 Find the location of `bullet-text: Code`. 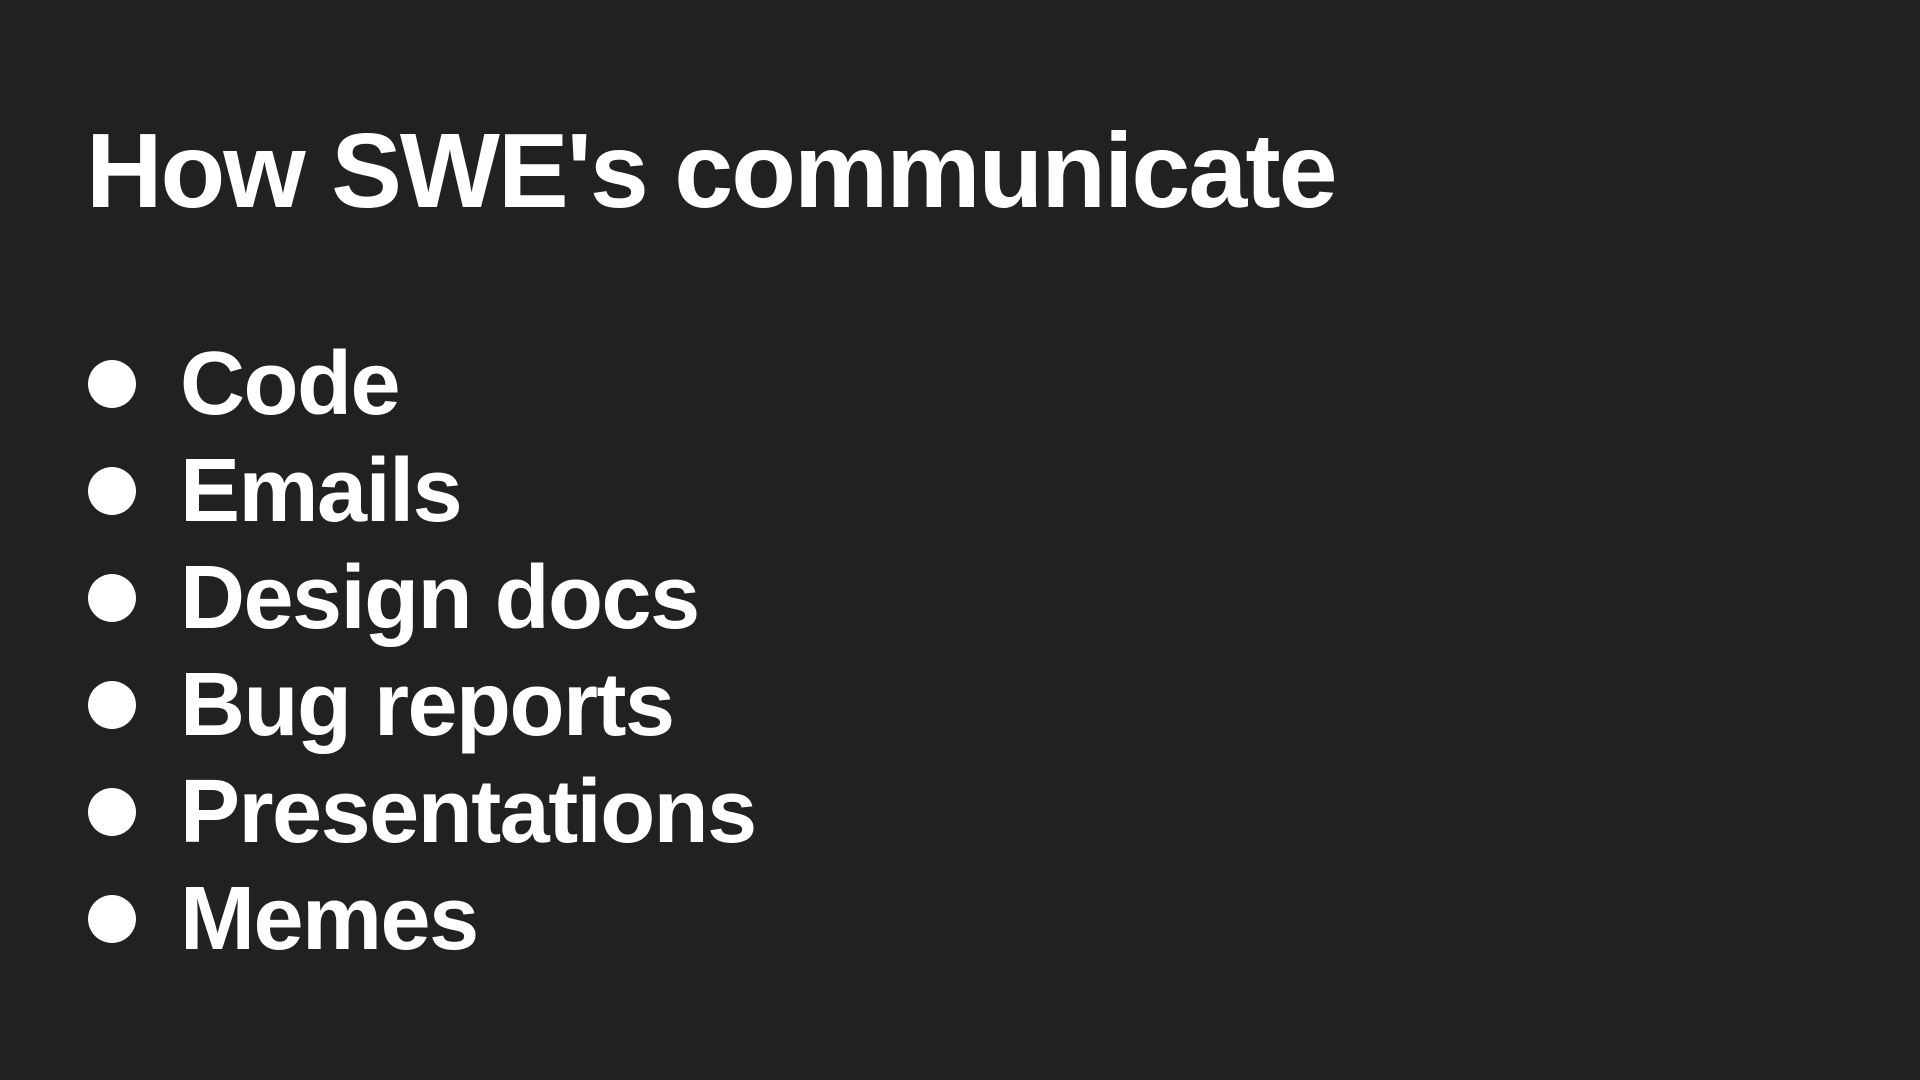

bullet-text: Code is located at coordinates (290, 383).